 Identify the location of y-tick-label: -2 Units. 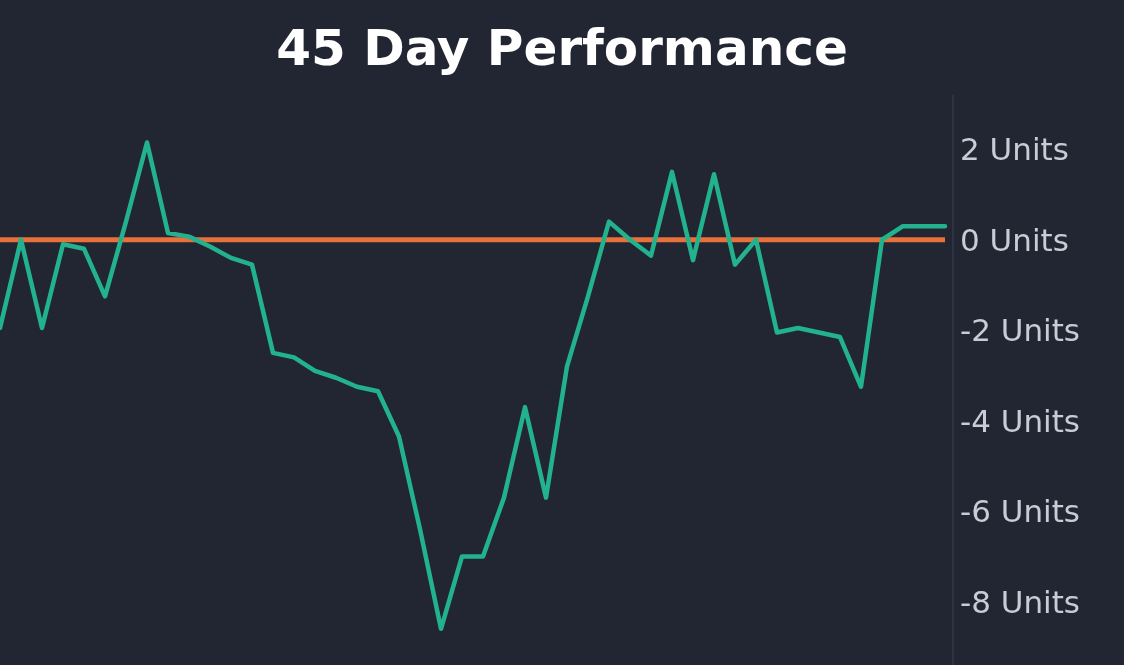
(1020, 330).